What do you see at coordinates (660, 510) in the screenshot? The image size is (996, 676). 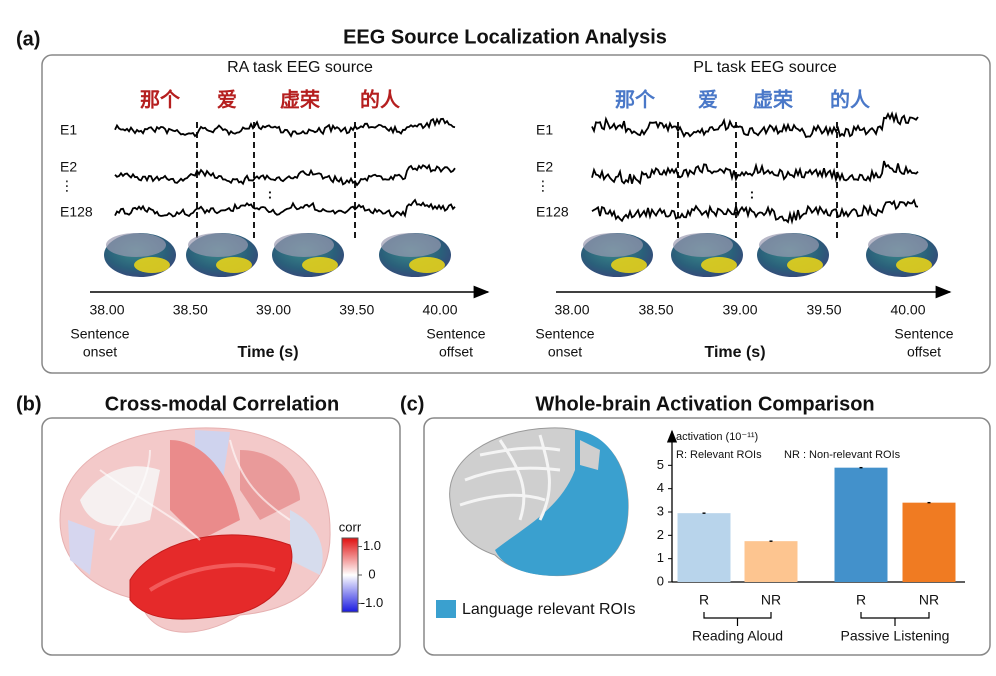 I see `y-tick-label: 3` at bounding box center [660, 510].